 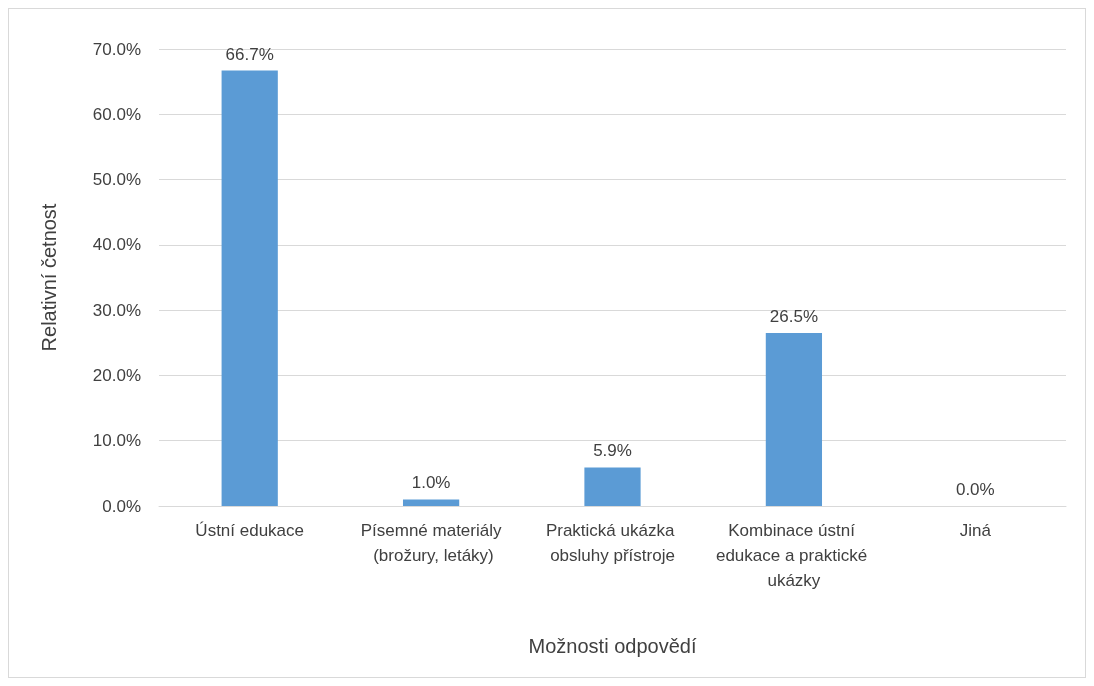 What do you see at coordinates (121, 506) in the screenshot?
I see `y-tick-label: 0.0%` at bounding box center [121, 506].